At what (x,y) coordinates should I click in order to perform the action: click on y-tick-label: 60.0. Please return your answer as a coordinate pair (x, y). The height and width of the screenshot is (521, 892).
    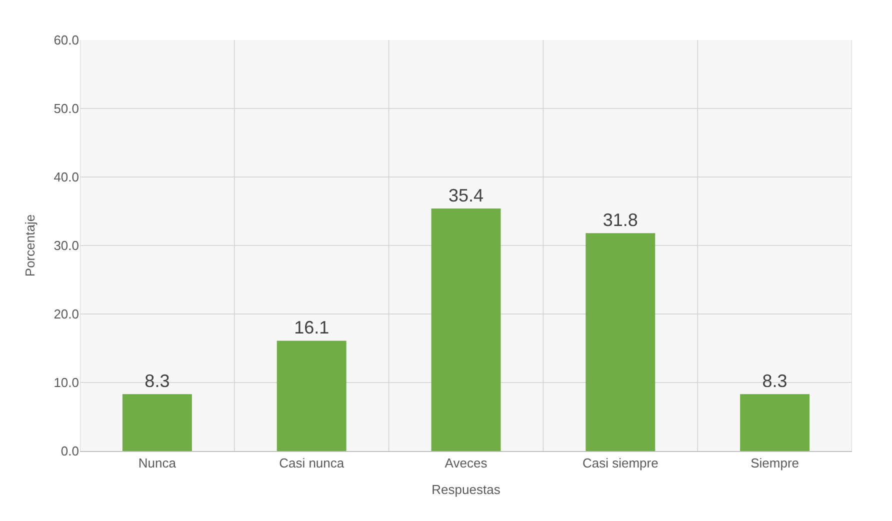
    Looking at the image, I should click on (66, 40).